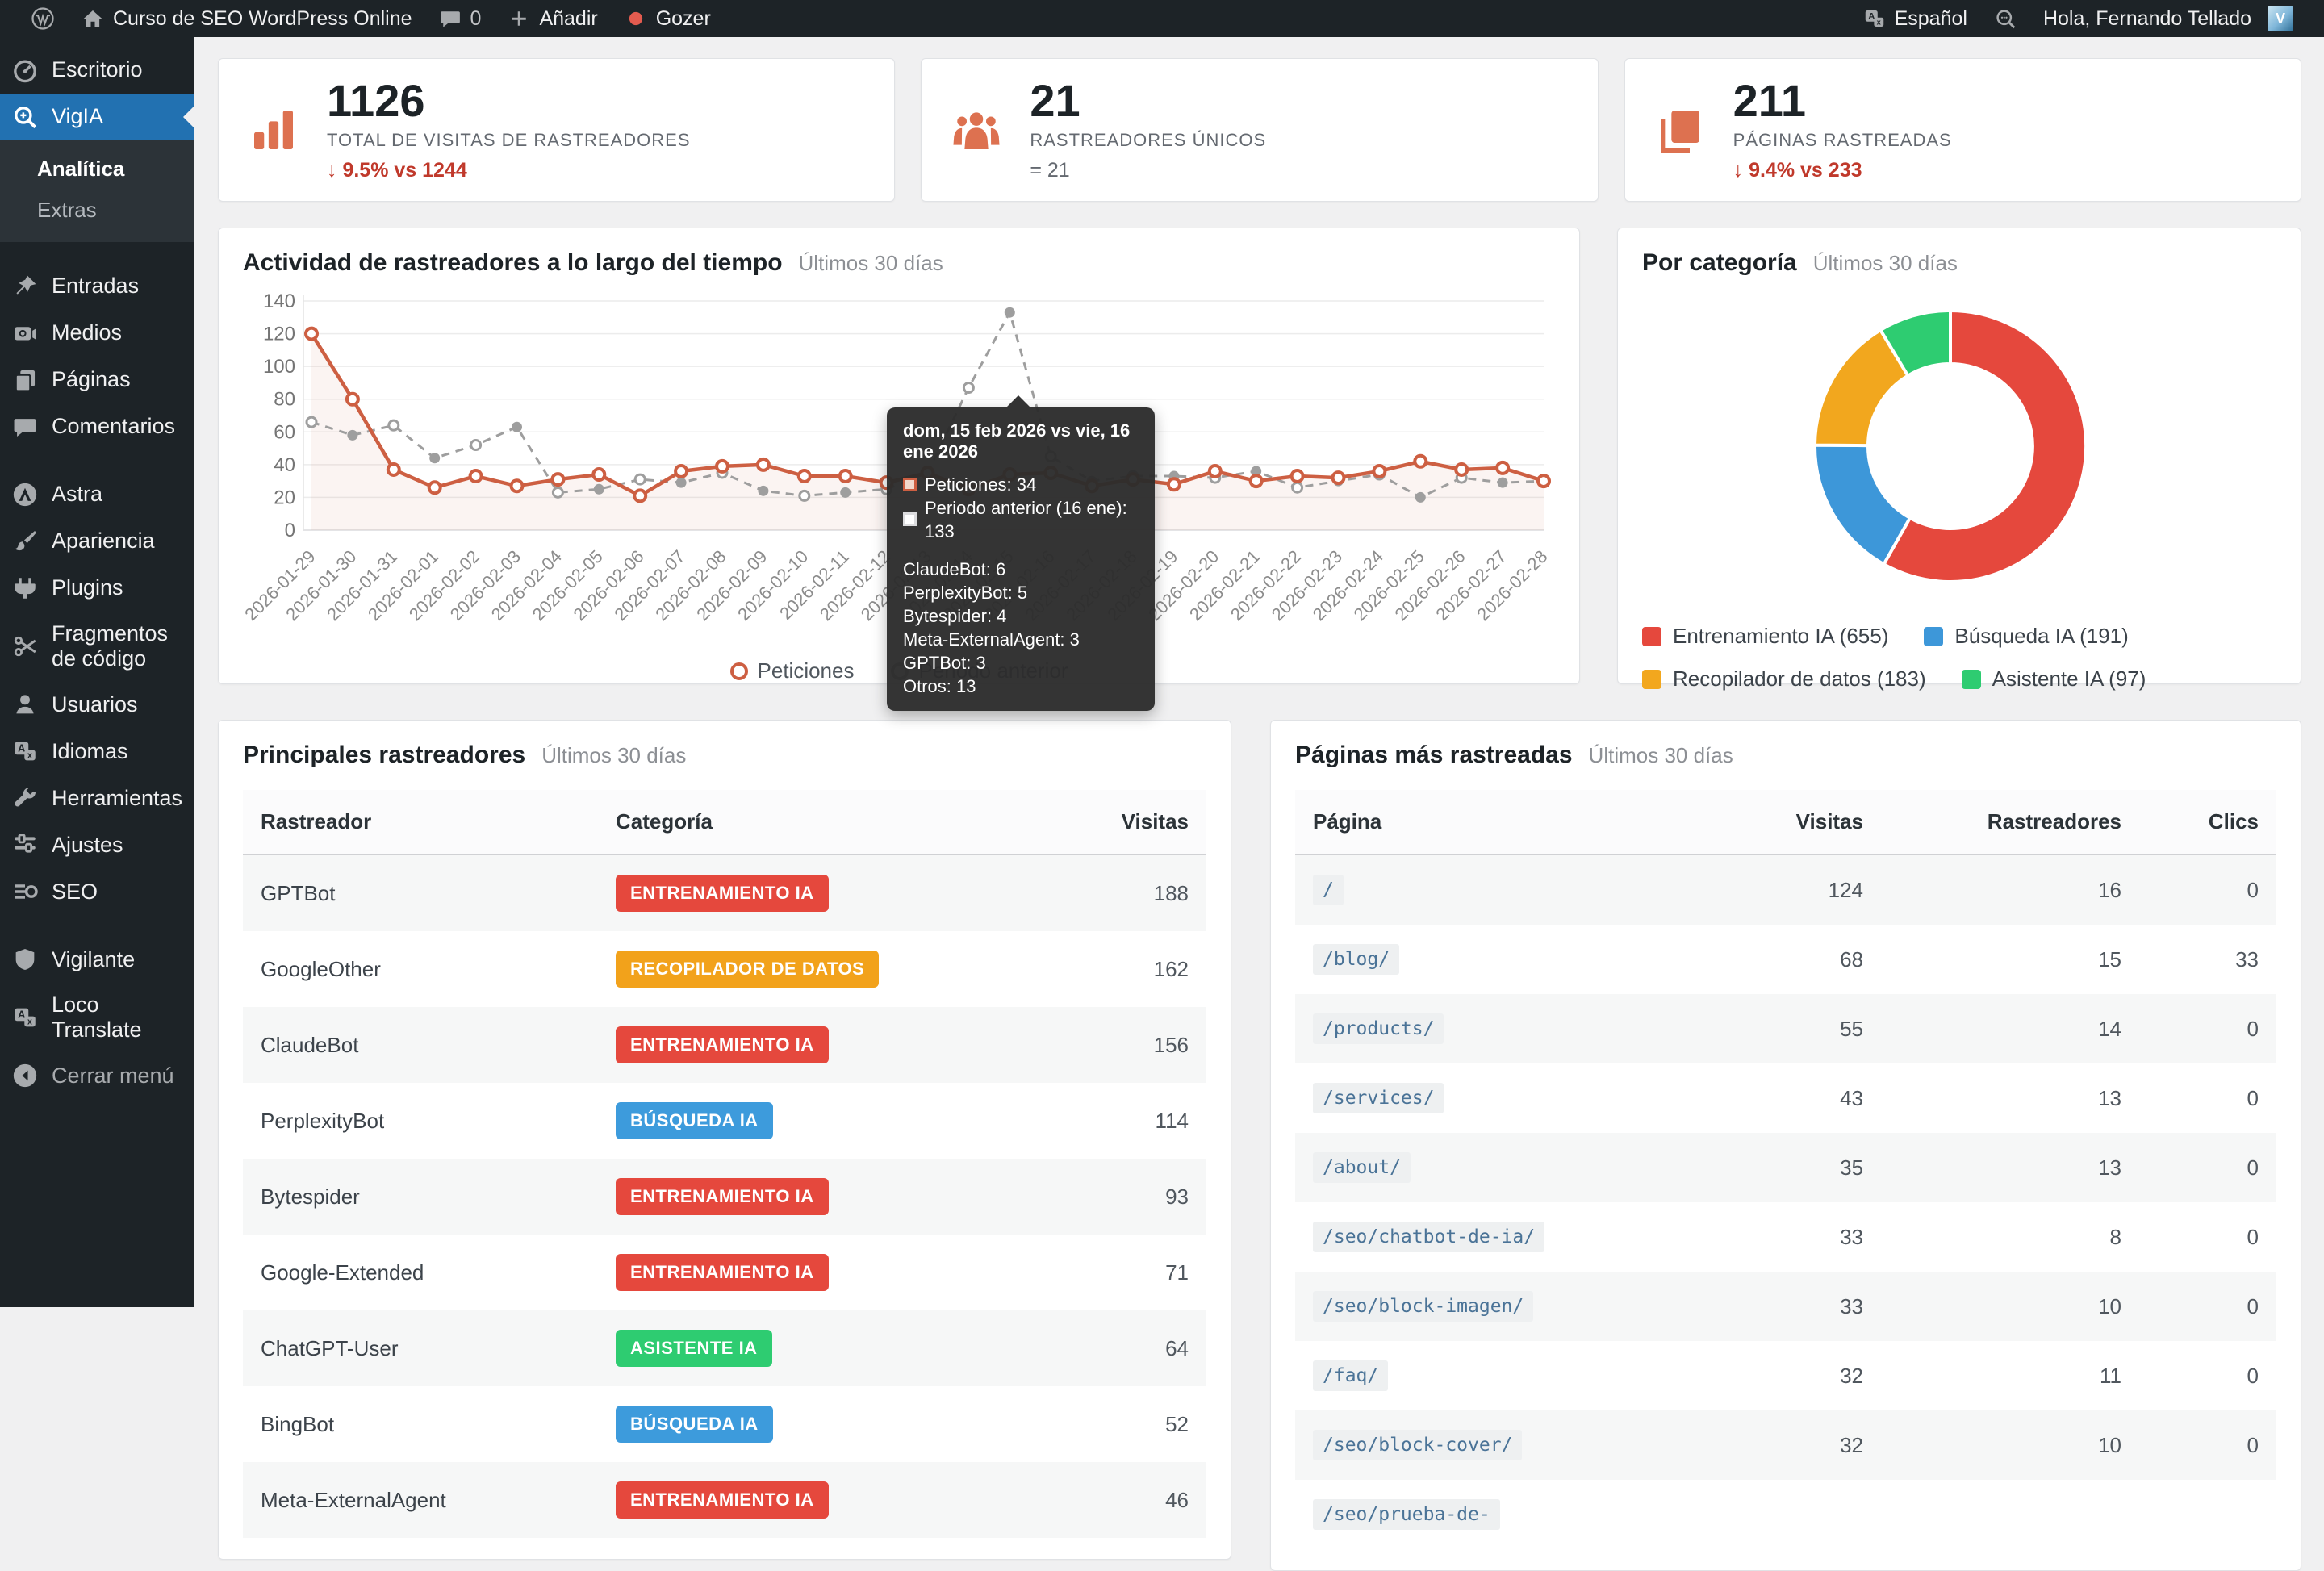  I want to click on category-chart-title: Por categoría, so click(1719, 263).